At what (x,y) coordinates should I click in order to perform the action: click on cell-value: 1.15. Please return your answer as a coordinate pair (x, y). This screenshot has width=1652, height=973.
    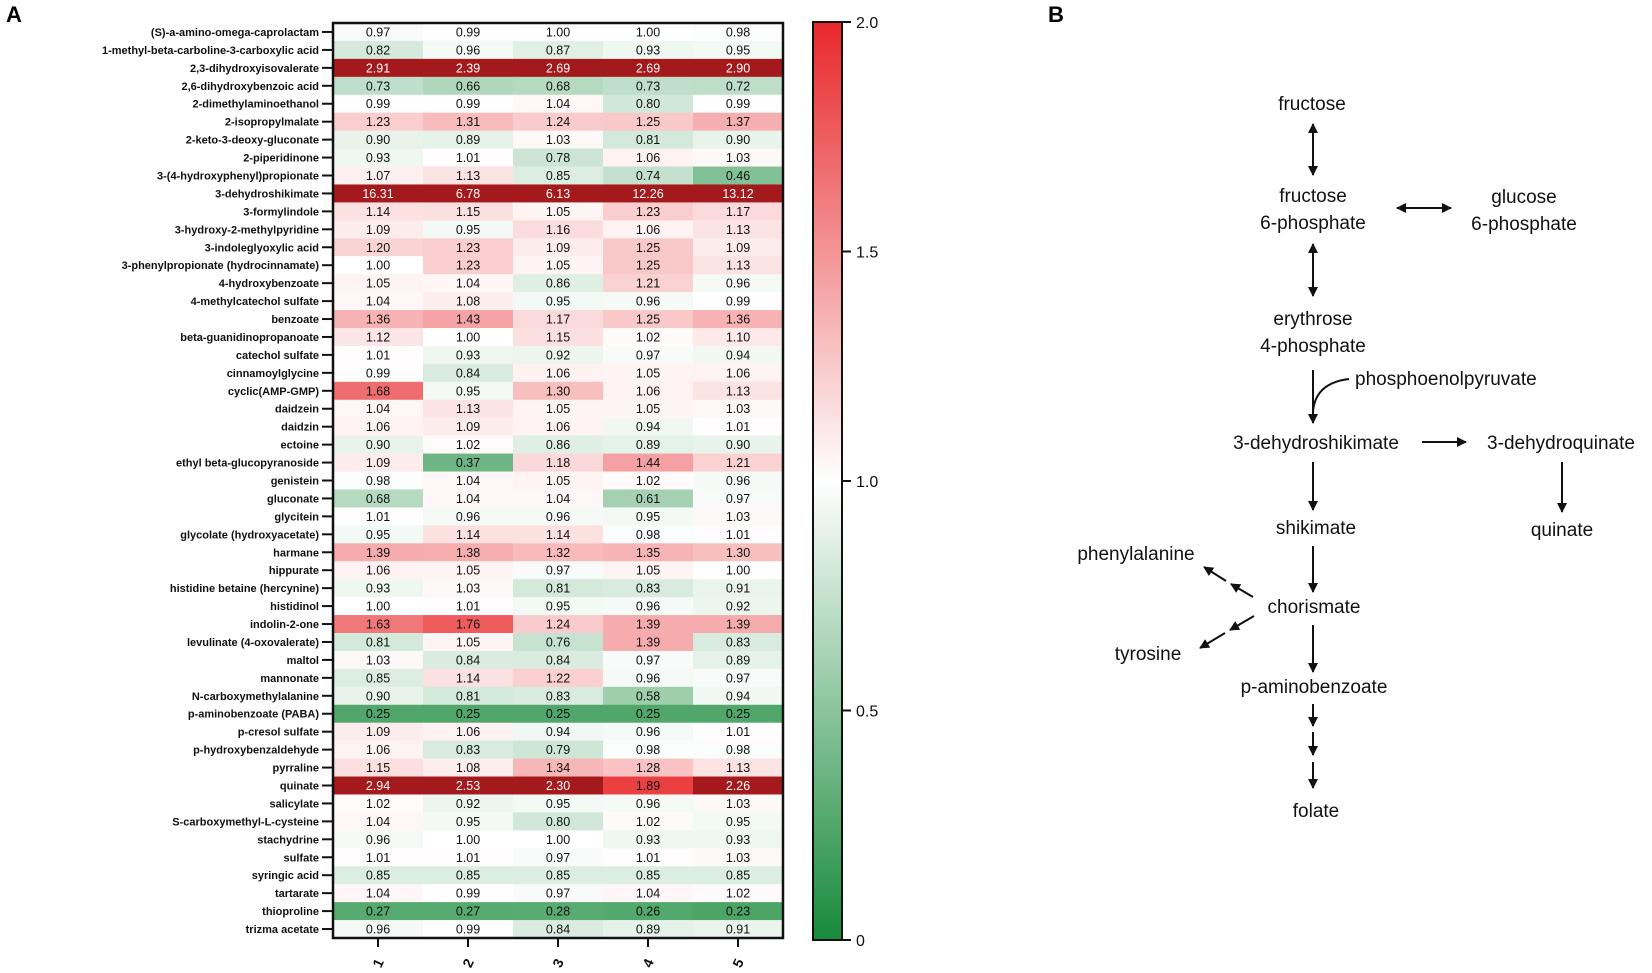
    Looking at the image, I should click on (378, 768).